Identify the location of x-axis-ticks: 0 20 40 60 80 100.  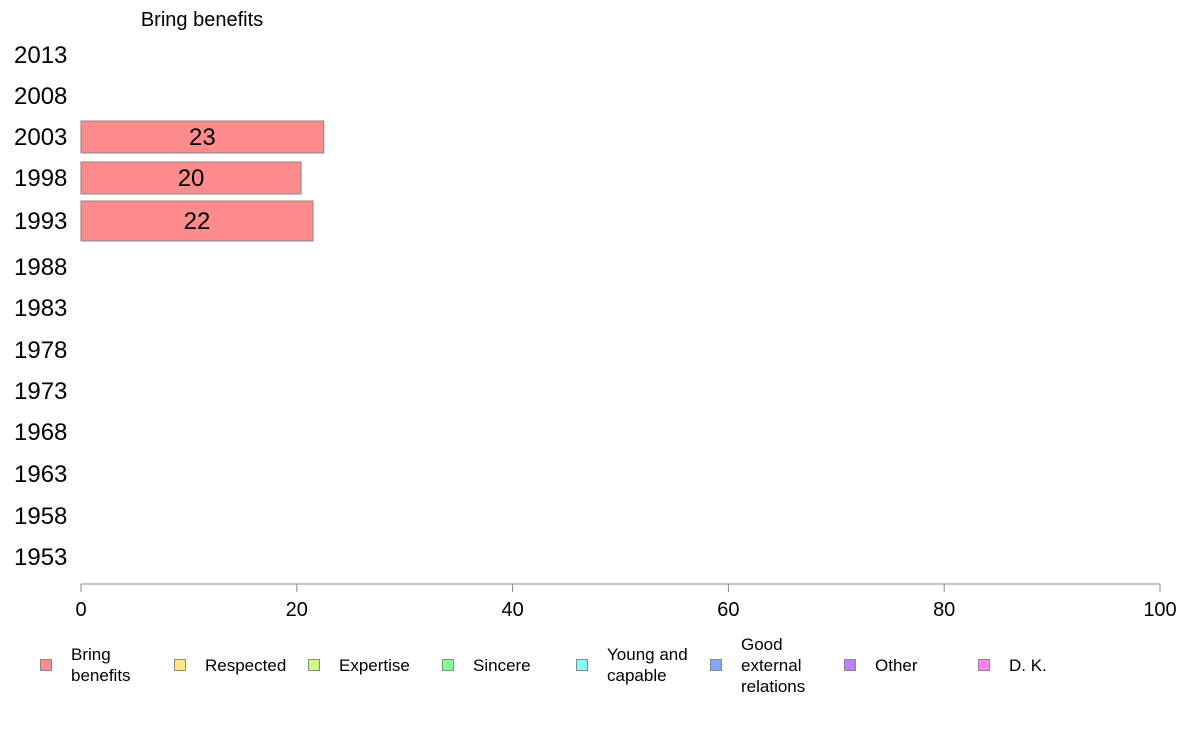
(626, 602).